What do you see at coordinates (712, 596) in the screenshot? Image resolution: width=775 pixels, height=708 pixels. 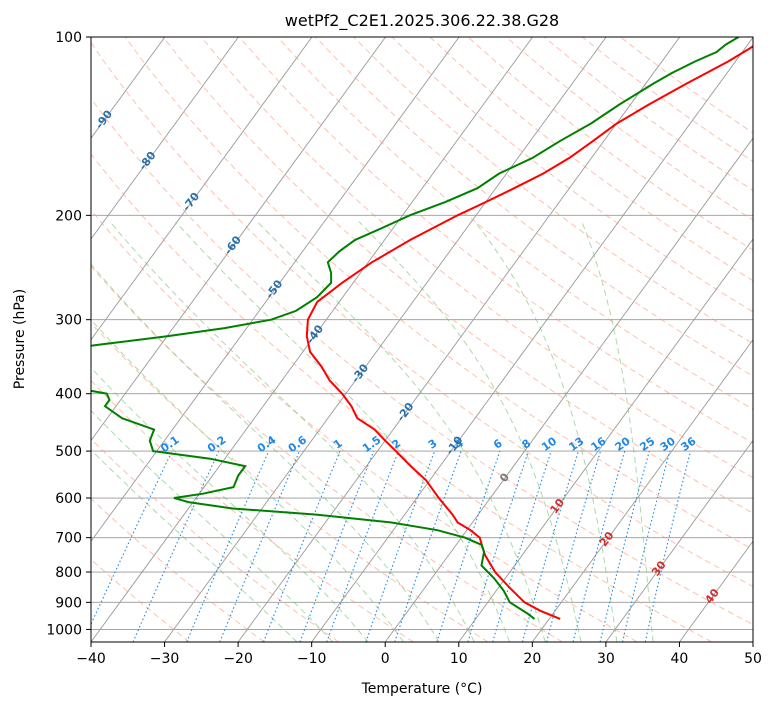 I see `isotherm-label: 40` at bounding box center [712, 596].